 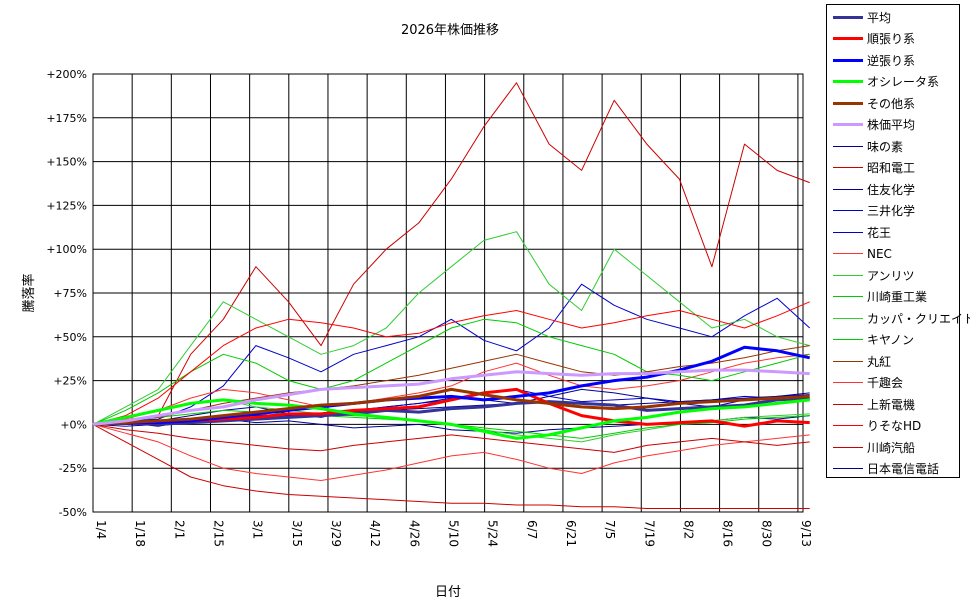 What do you see at coordinates (918, 318) in the screenshot?
I see `legend-label: カッパ・クリエイト` at bounding box center [918, 318].